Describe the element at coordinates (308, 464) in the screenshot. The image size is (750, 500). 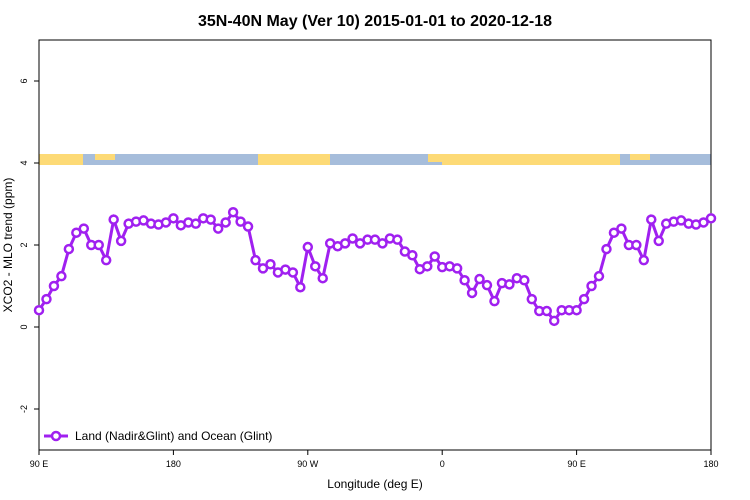
I see `x-tick-label: 90 W` at that location.